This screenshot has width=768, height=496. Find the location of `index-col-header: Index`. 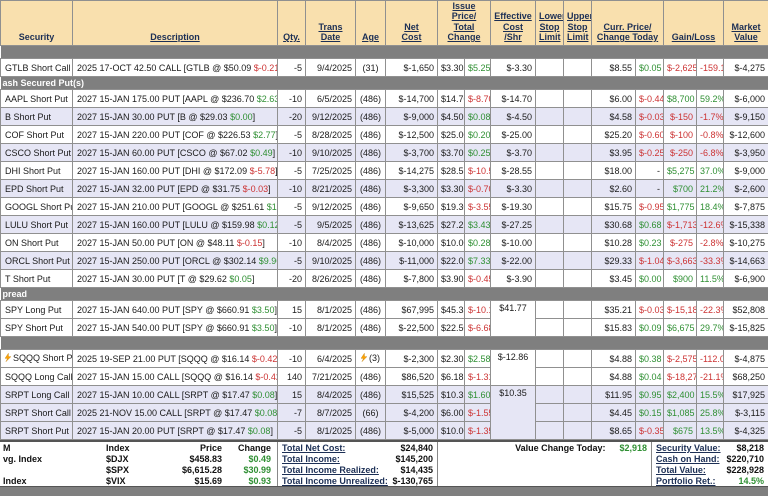

index-col-header: Index is located at coordinates (131, 448).